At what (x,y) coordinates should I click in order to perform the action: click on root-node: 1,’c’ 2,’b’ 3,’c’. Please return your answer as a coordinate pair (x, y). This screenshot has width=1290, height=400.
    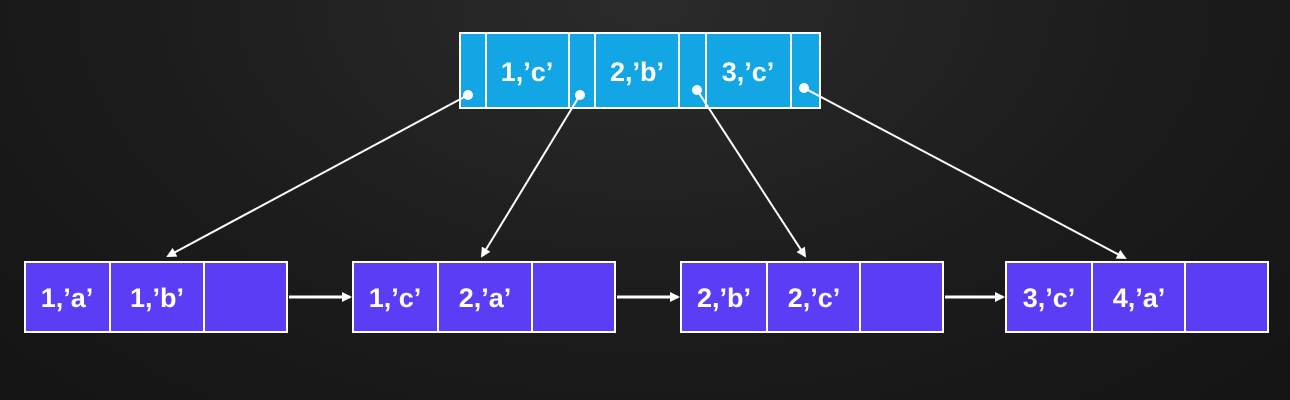
    Looking at the image, I should click on (640, 70).